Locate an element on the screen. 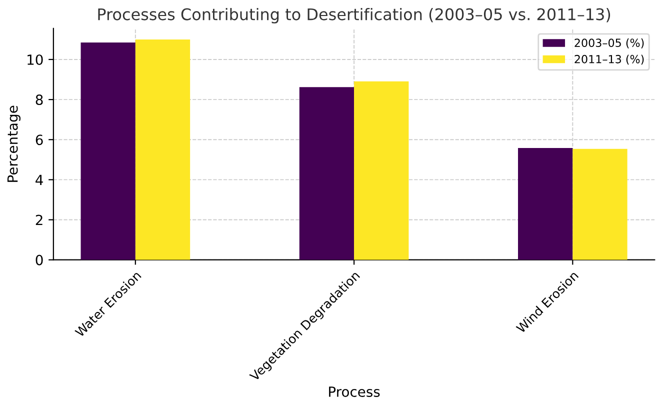  chart-title: Processes Contributing to Desertification (2003–05 vs. 2011–13) is located at coordinates (354, 16).